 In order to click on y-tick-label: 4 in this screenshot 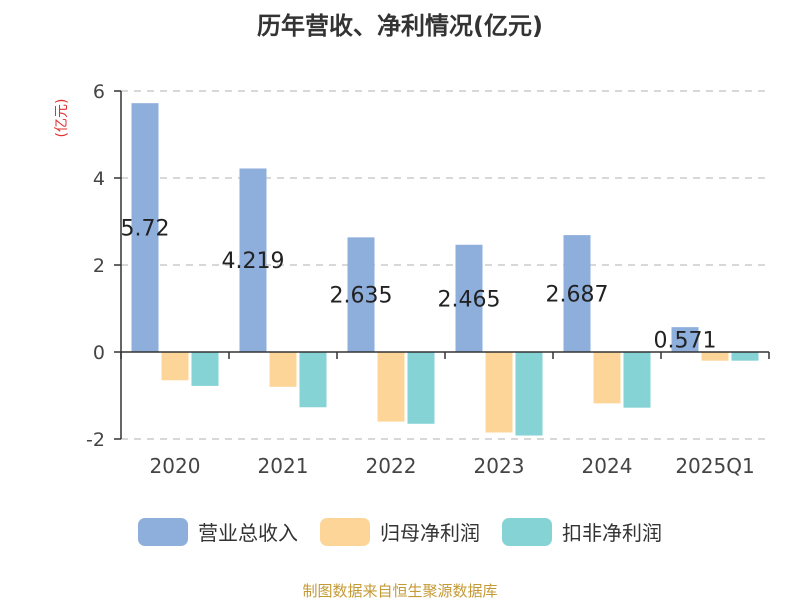, I will do `click(99, 179)`.